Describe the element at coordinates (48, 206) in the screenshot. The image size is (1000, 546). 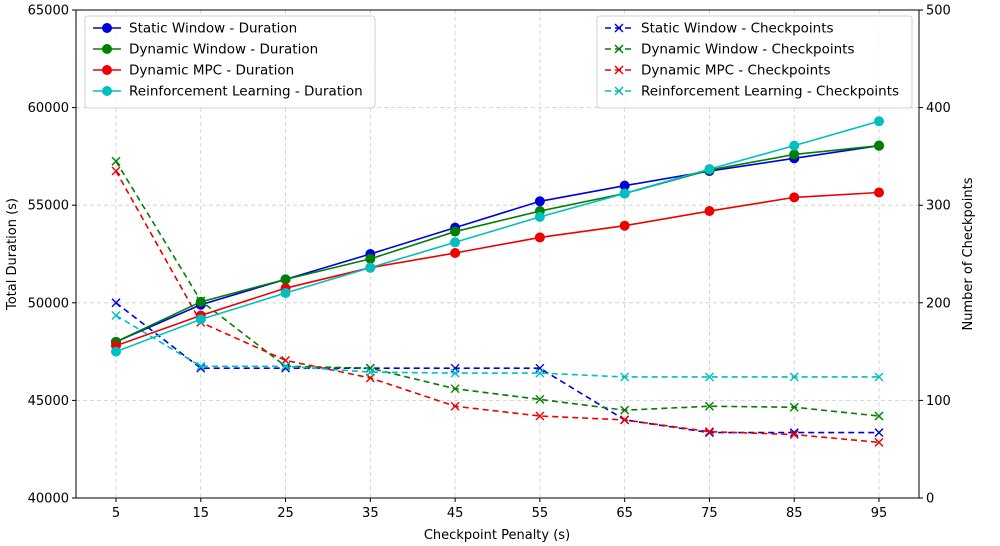
I see `y-left-tick-label: 55000` at that location.